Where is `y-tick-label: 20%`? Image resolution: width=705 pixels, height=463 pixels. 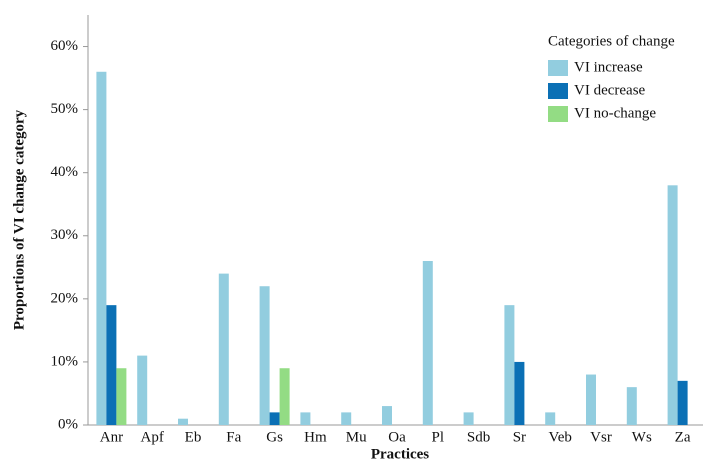
y-tick-label: 20% is located at coordinates (65, 298).